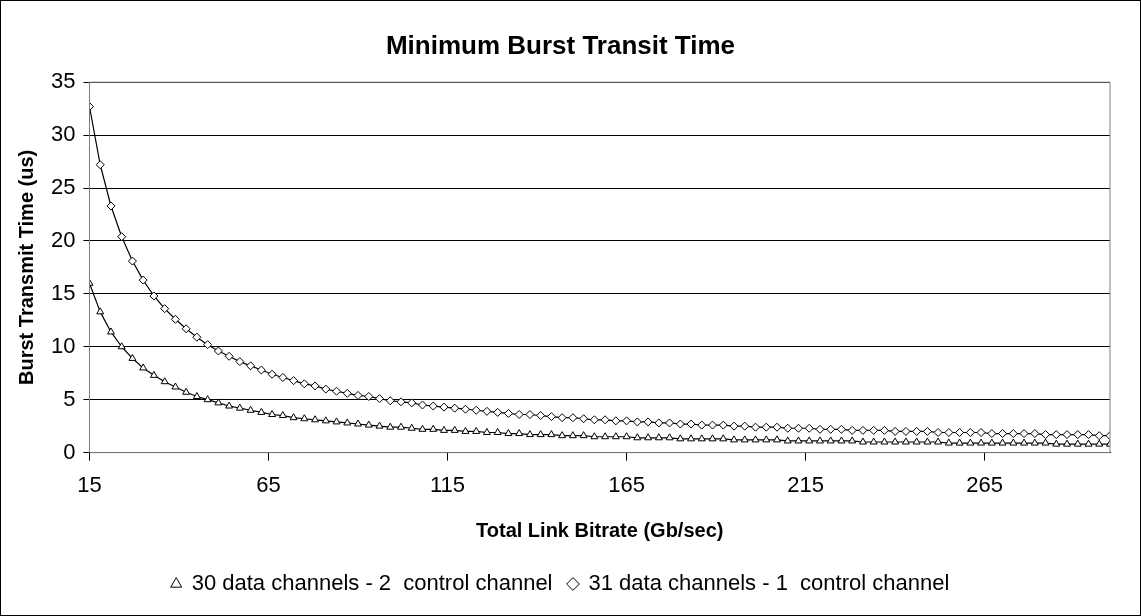 The width and height of the screenshot is (1141, 616). What do you see at coordinates (626, 484) in the screenshot?
I see `x-tick-label: 165` at bounding box center [626, 484].